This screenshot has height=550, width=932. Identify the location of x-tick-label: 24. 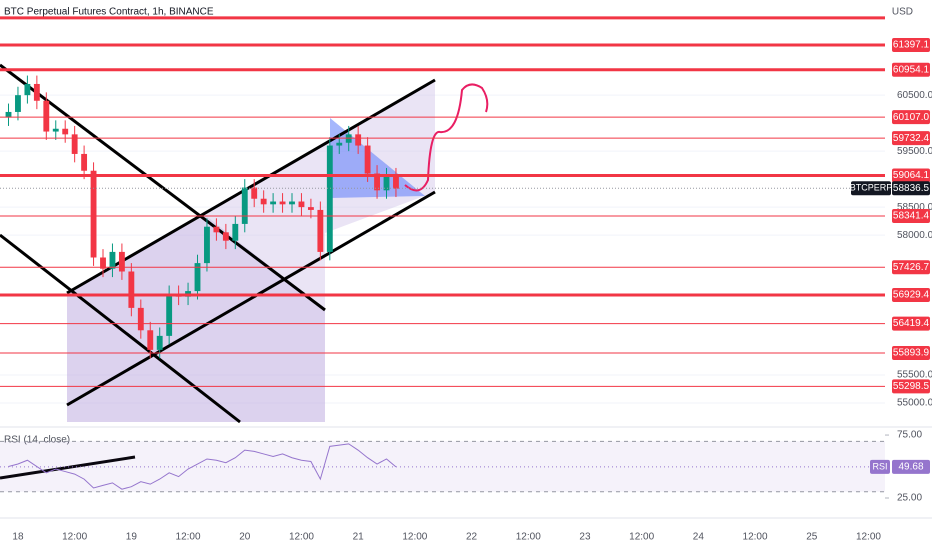
(699, 537).